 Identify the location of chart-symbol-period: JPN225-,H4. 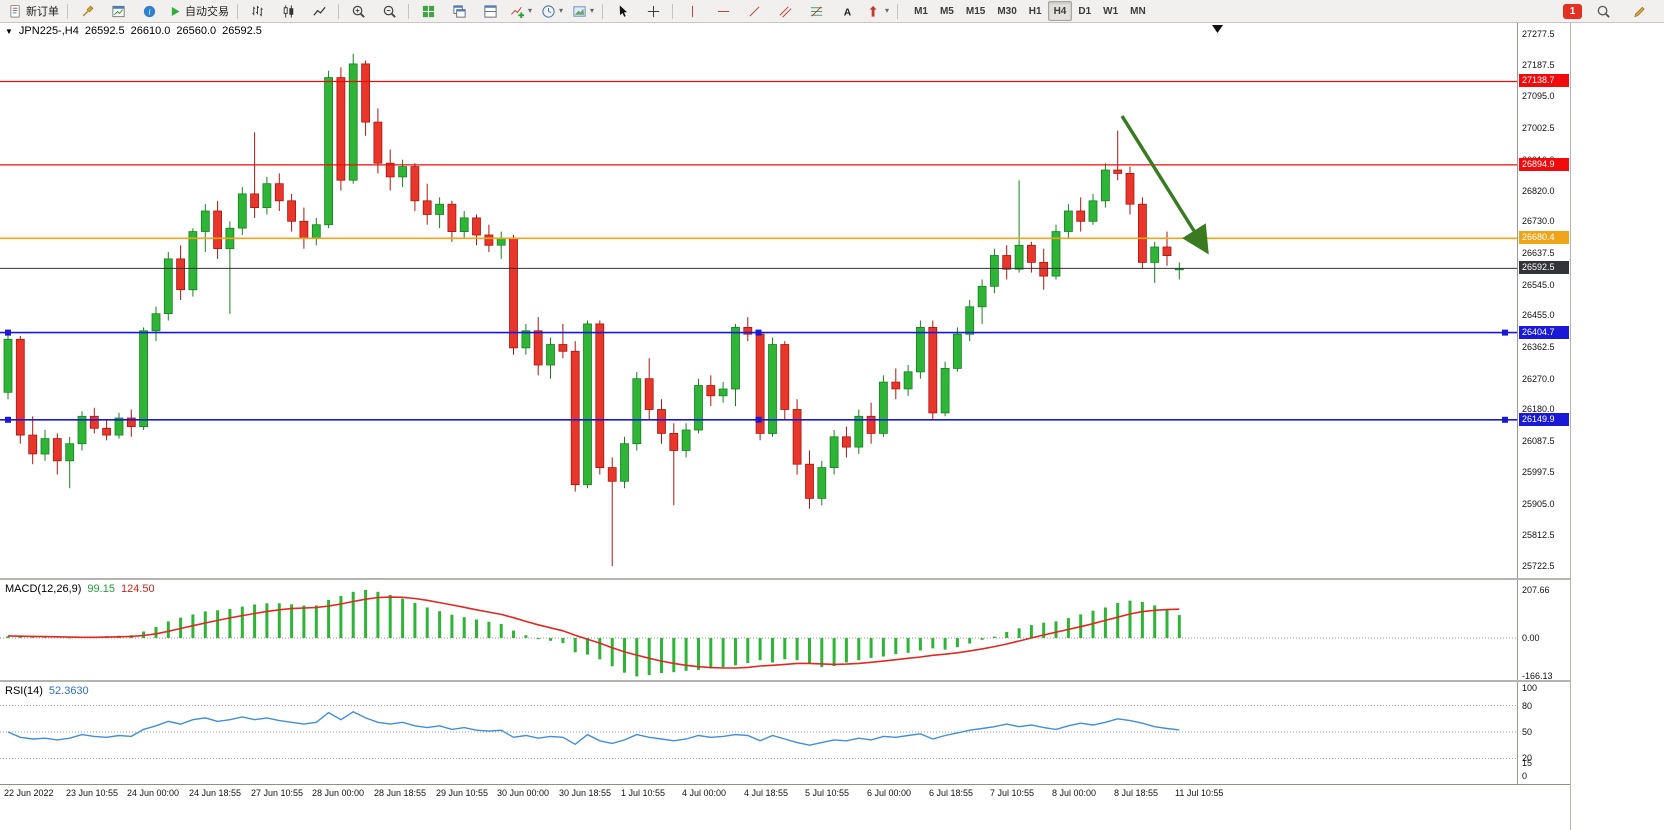
(48, 31).